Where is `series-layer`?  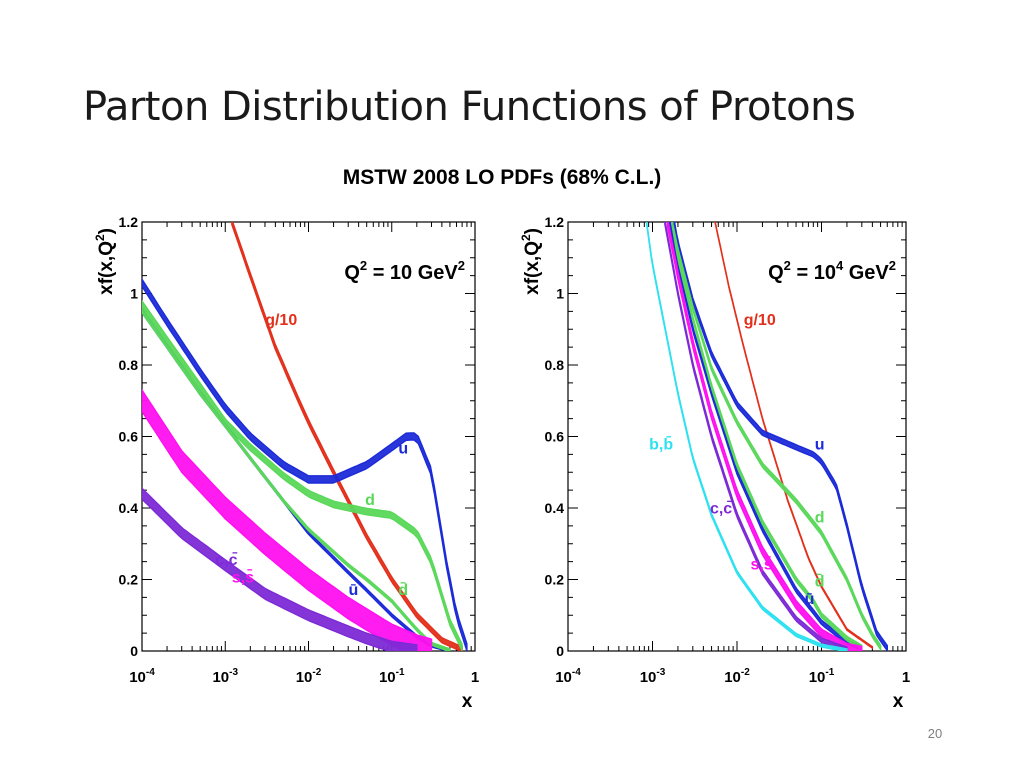
series-layer is located at coordinates (766, 436).